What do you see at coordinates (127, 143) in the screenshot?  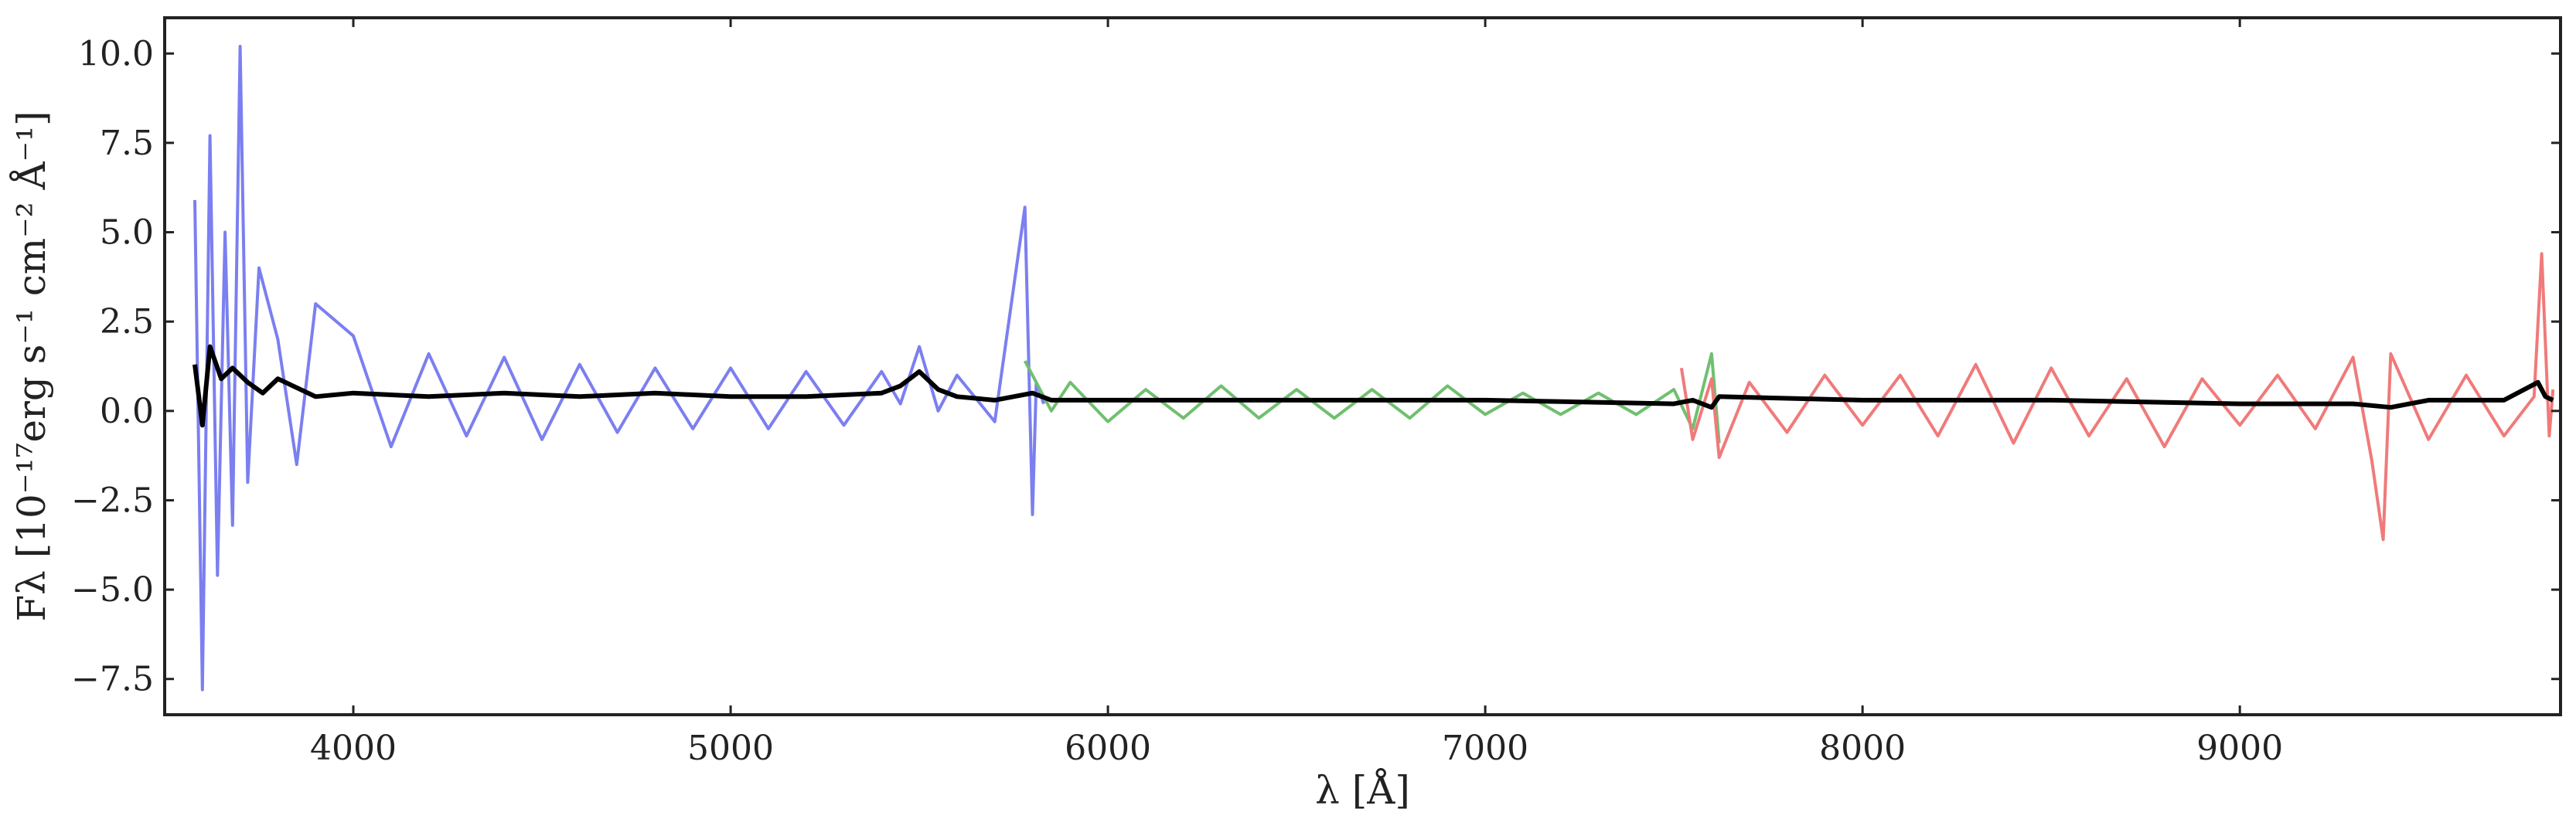 I see `y-tick-label: 7.5` at bounding box center [127, 143].